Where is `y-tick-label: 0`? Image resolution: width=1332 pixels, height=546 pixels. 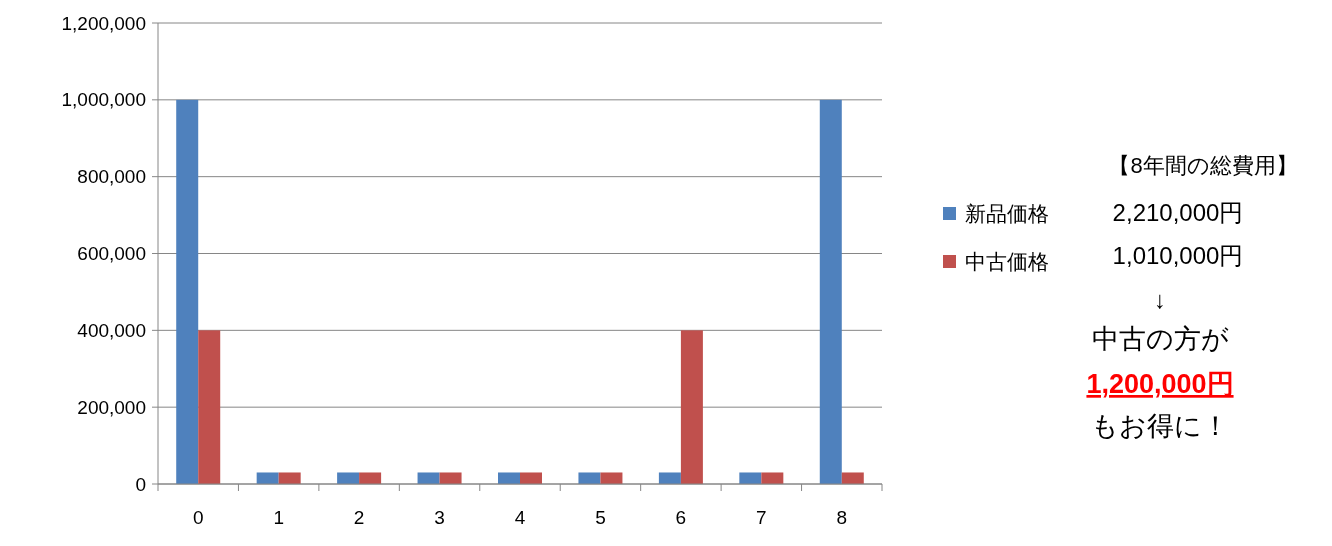 y-tick-label: 0 is located at coordinates (140, 484).